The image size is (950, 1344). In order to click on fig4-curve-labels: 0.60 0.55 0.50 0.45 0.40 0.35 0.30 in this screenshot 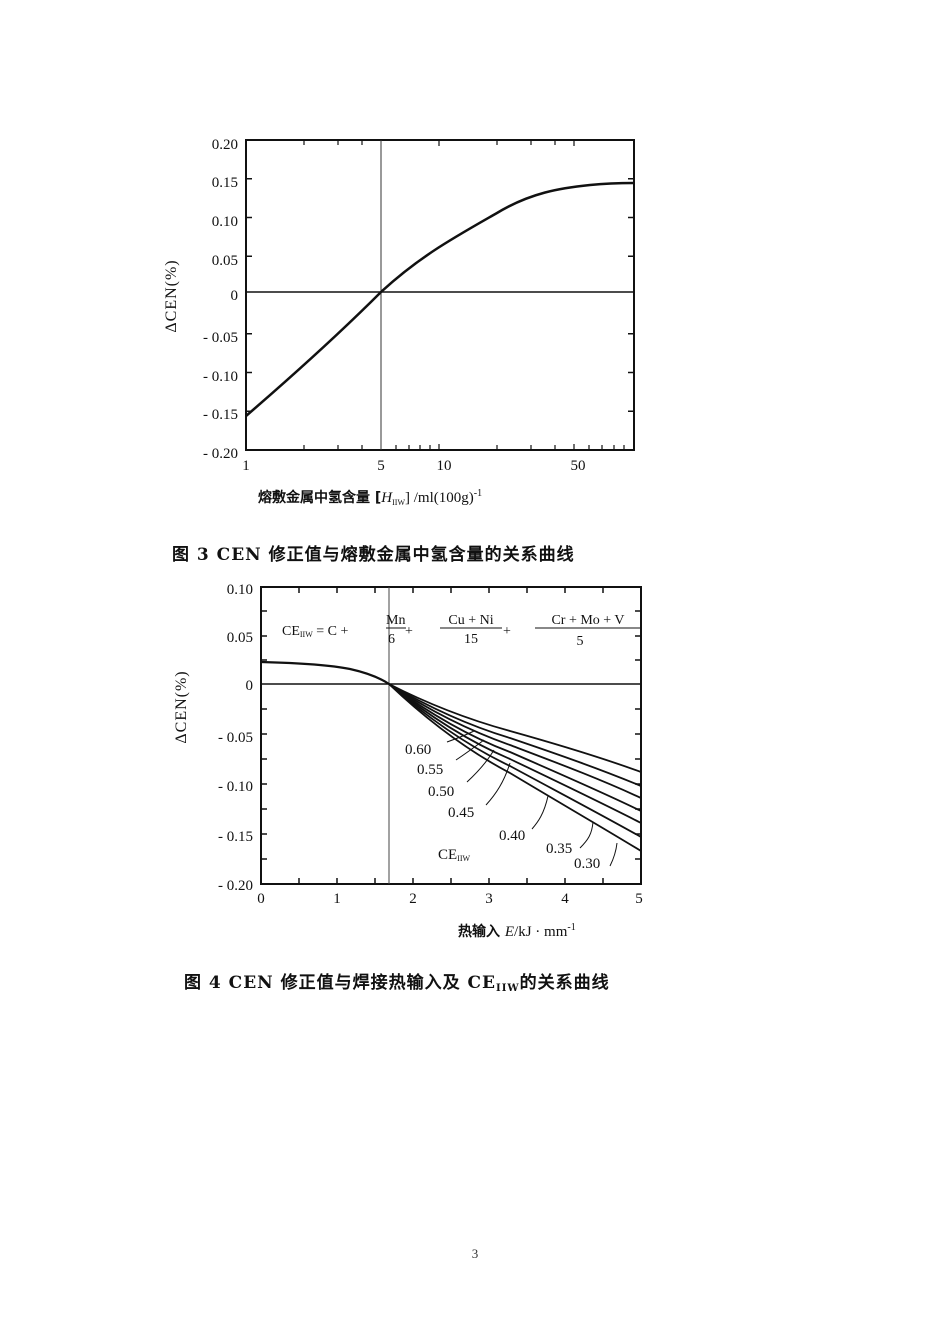, I will do `click(502, 807)`.